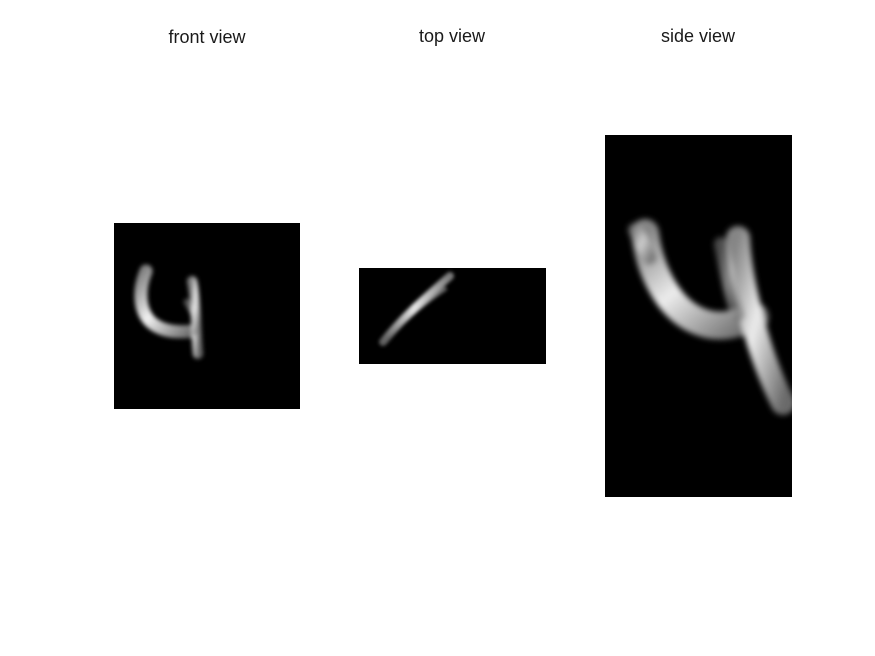  I want to click on top-view-image, so click(452, 316).